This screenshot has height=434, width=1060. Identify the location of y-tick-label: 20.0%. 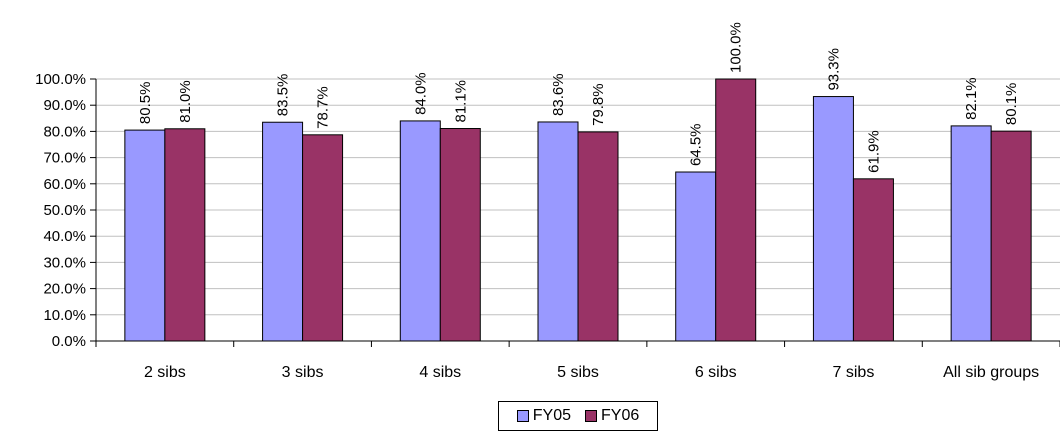
(64, 289).